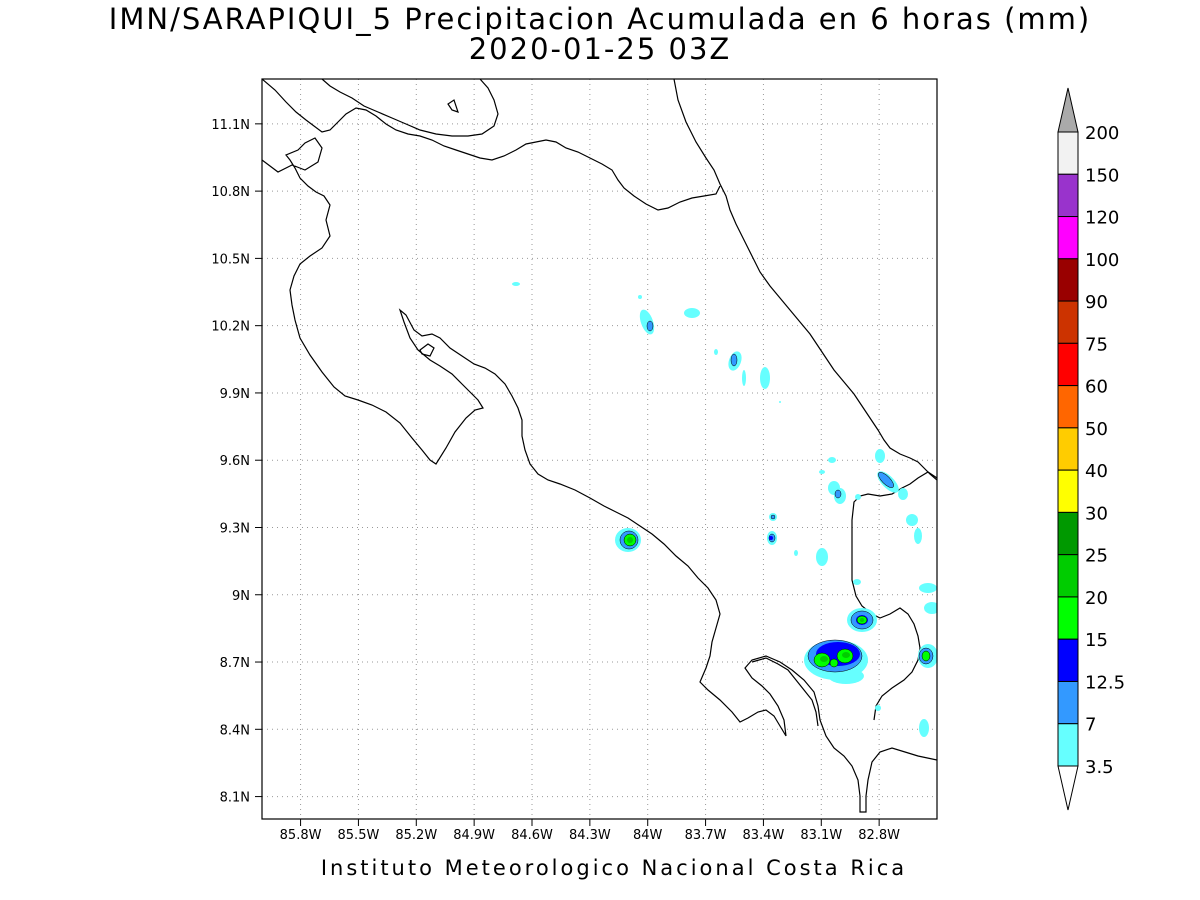 This screenshot has height=900, width=1200. Describe the element at coordinates (805, 280) in the screenshot. I see `caribbean-coastline` at that location.